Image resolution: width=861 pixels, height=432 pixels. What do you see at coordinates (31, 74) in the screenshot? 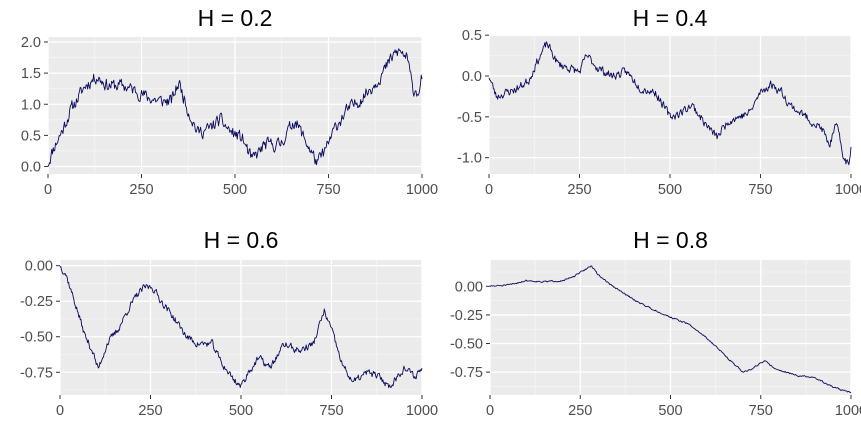
I see `y-tick-label: 1.5` at bounding box center [31, 74].